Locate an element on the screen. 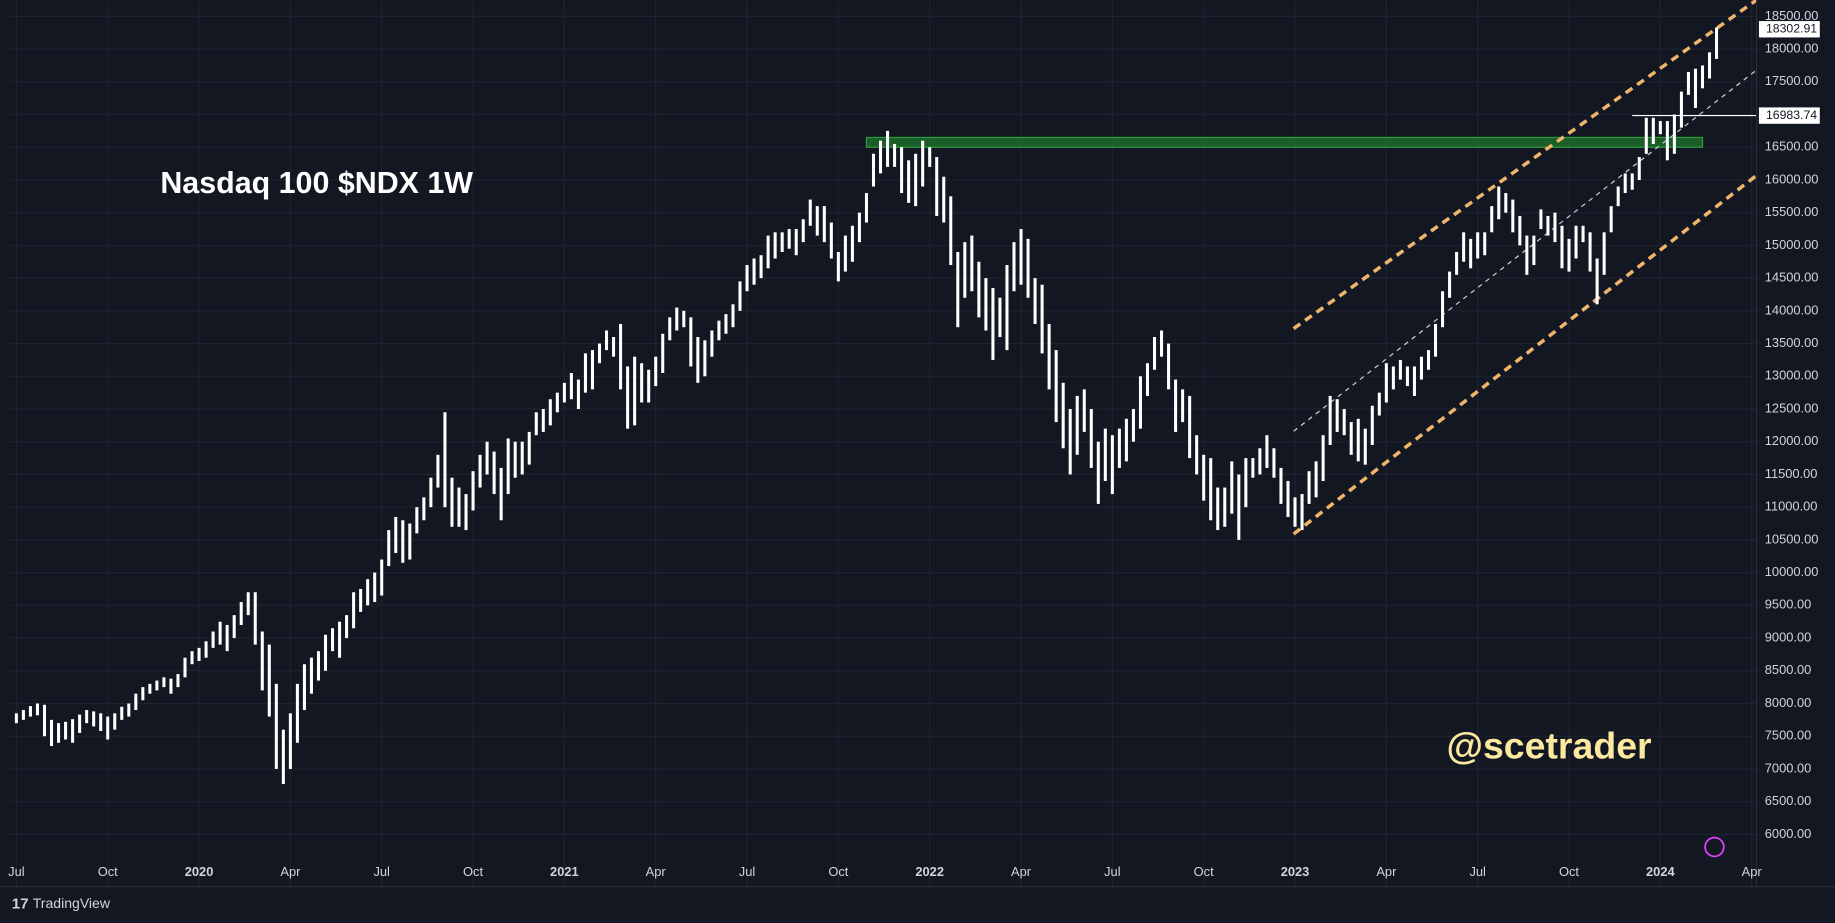  y-tick-label: 17500.00 is located at coordinates (1792, 80).